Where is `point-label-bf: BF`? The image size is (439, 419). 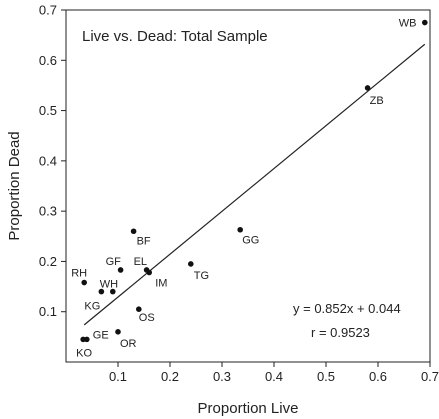 point-label-bf: BF is located at coordinates (144, 241).